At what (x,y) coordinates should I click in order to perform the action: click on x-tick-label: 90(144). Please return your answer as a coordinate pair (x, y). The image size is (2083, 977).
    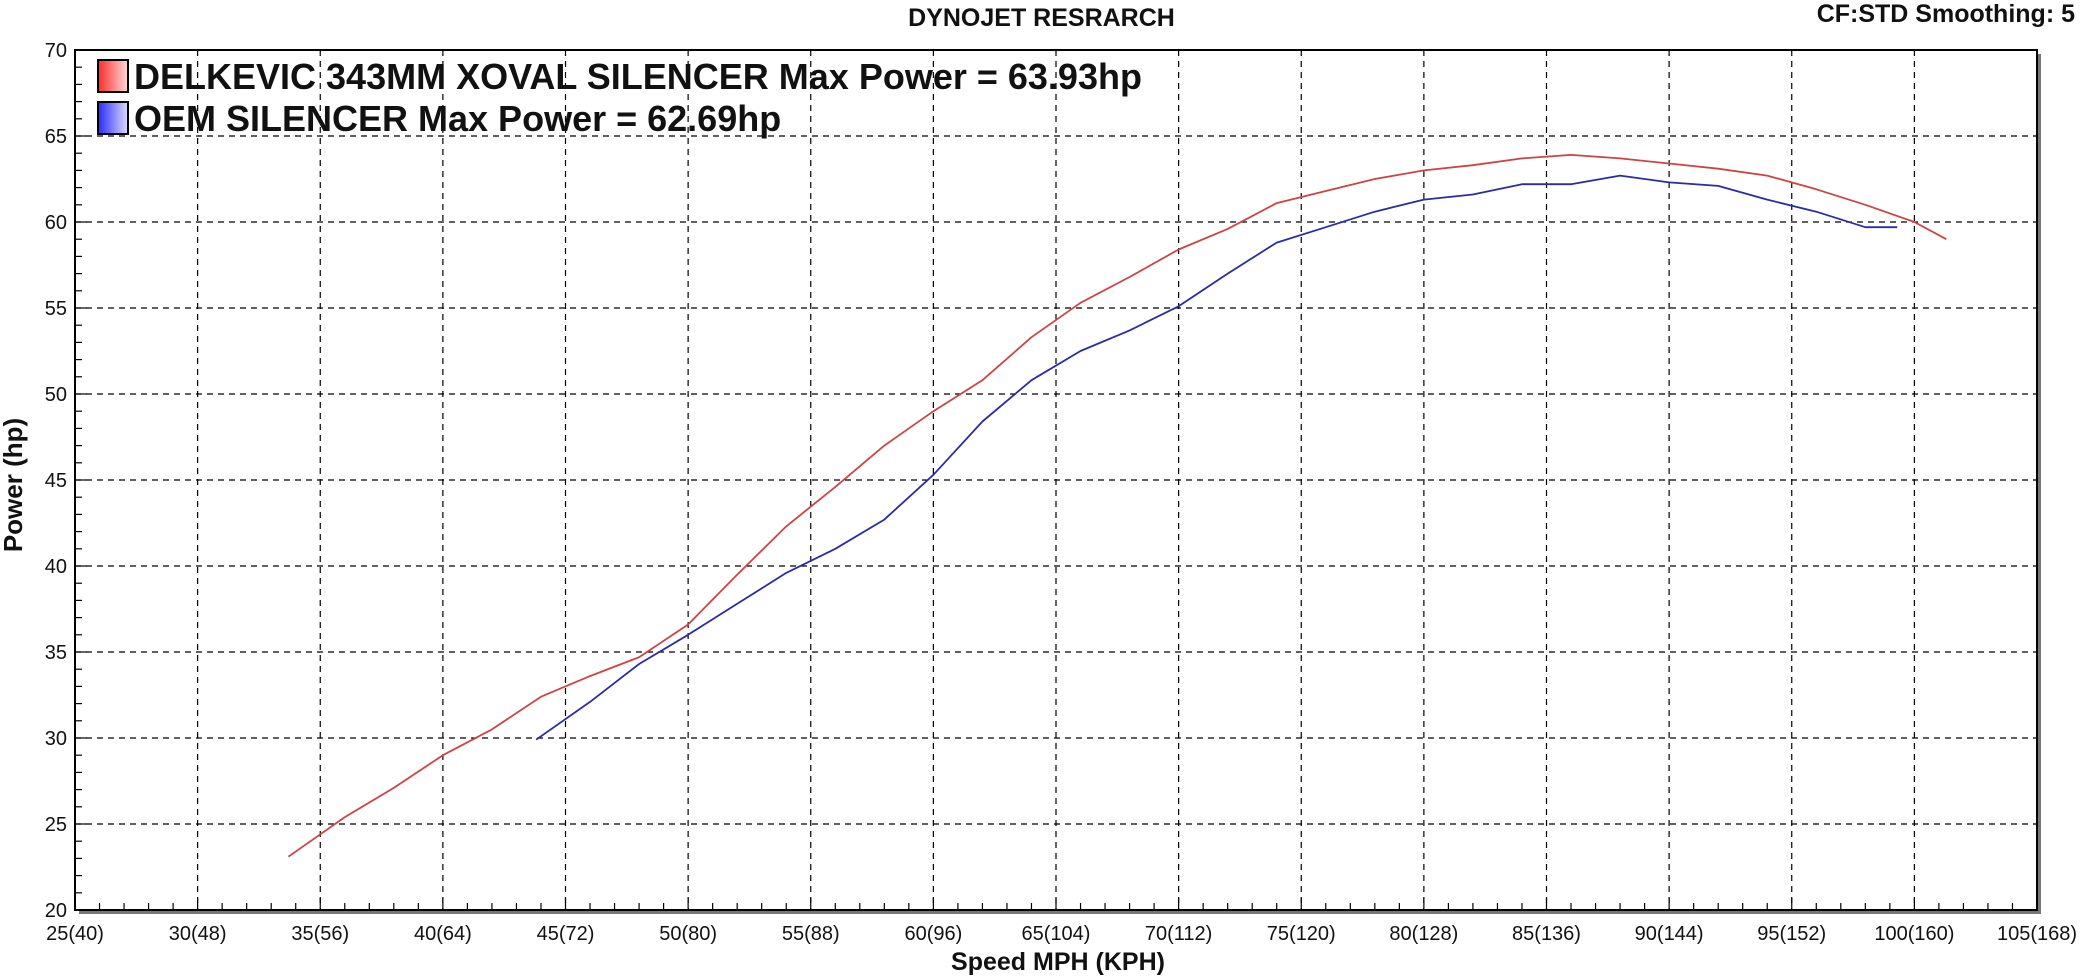
    Looking at the image, I should click on (1669, 934).